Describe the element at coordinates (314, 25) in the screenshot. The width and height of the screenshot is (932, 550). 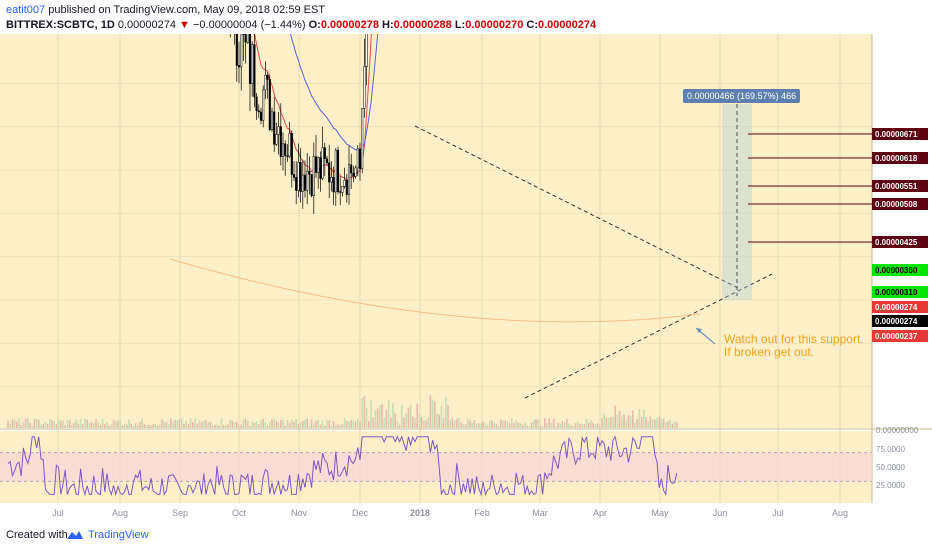
I see `open-label: O:` at that location.